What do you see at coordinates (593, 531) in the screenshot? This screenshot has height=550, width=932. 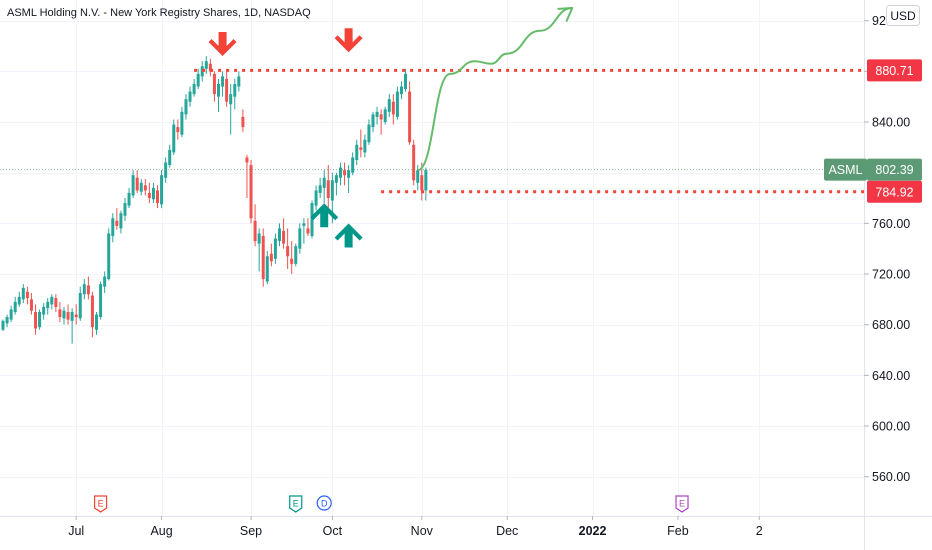 I see `time-tick-label: 2022` at bounding box center [593, 531].